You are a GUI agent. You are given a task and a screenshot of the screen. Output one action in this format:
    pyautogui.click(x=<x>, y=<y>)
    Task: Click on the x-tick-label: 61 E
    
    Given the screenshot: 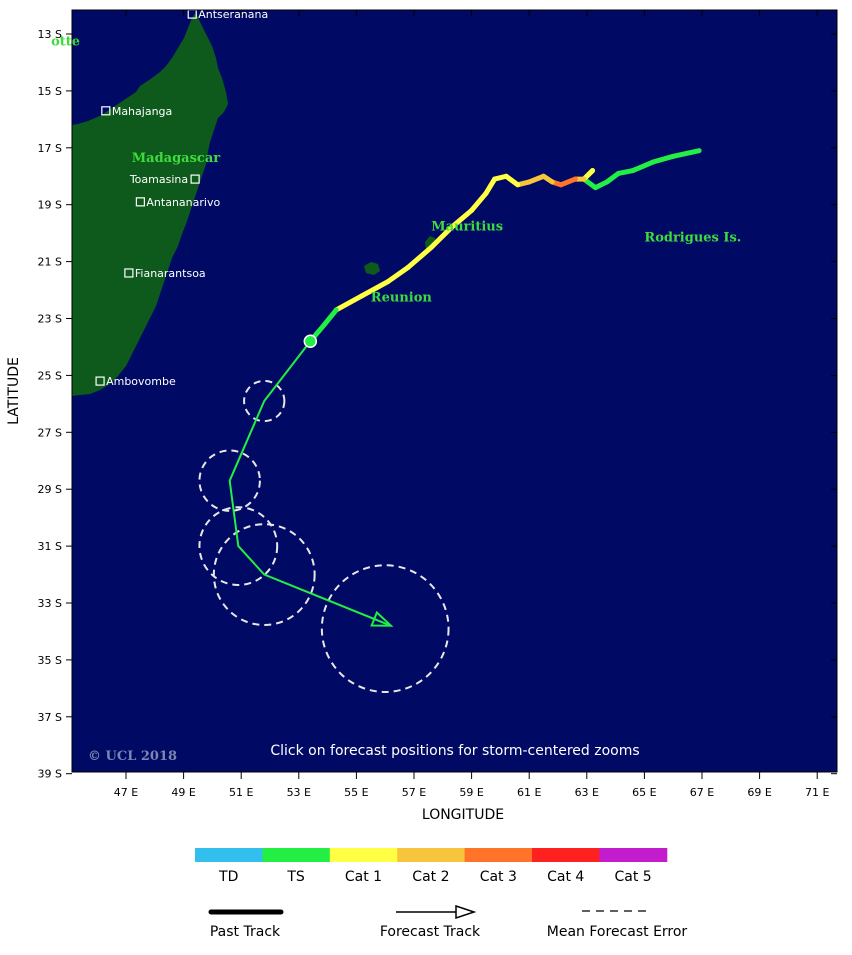 What is the action you would take?
    pyautogui.click(x=529, y=792)
    